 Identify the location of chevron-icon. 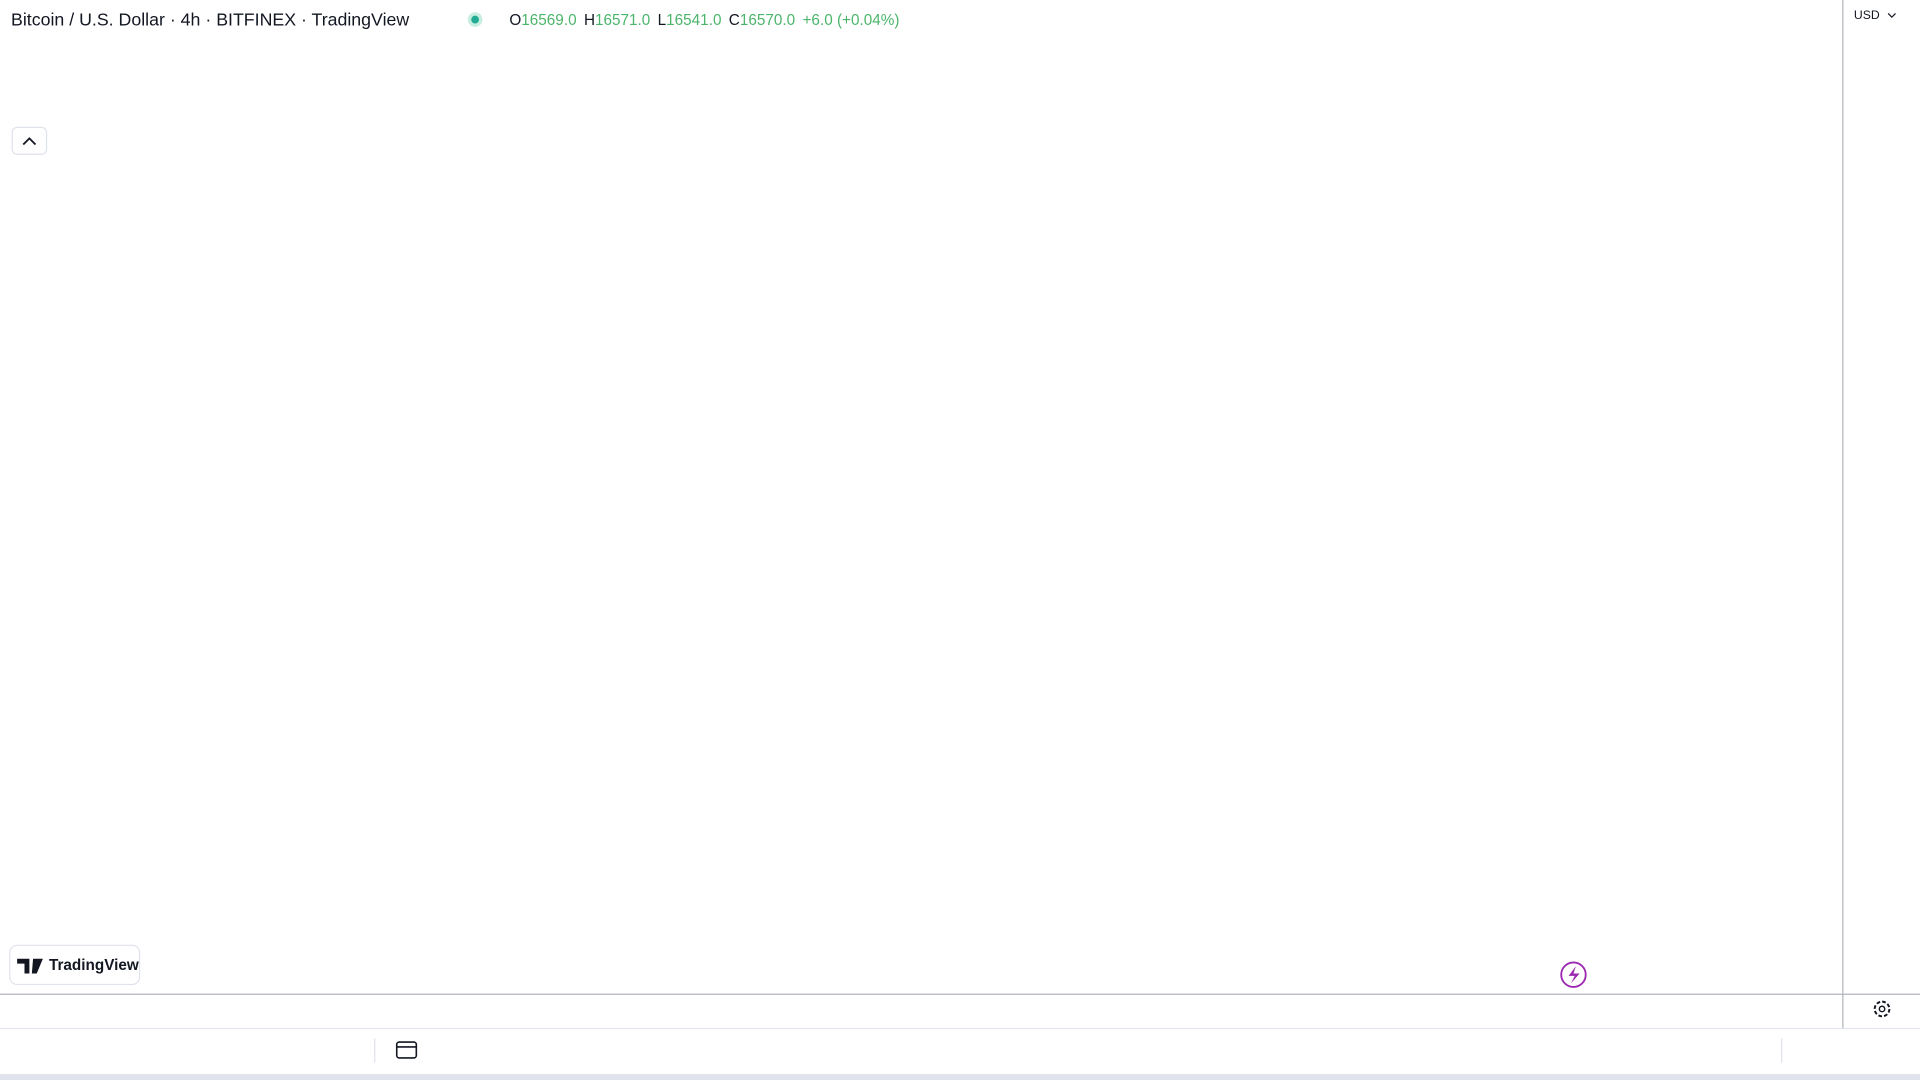
(29, 141).